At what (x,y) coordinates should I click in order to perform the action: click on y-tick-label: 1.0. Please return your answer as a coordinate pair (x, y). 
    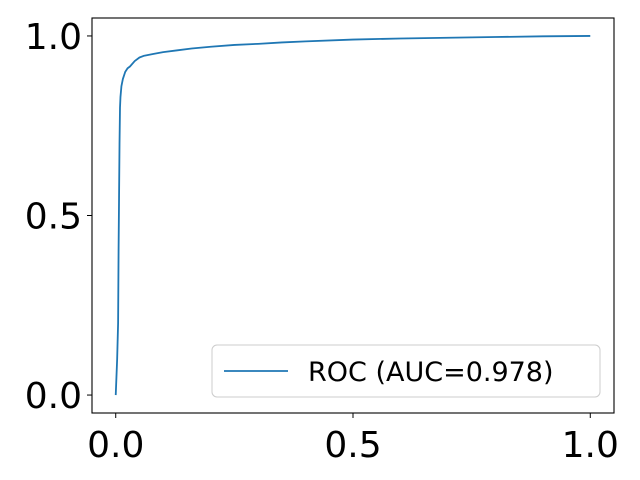
    Looking at the image, I should click on (53, 37).